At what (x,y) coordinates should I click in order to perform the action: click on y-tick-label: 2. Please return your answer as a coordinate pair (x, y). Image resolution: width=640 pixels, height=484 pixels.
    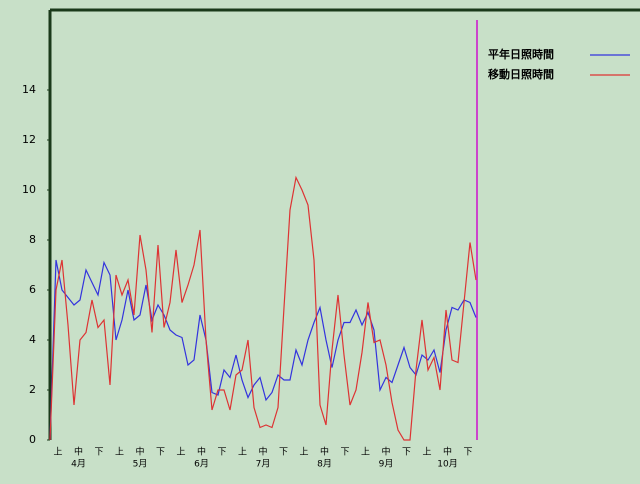
    Looking at the image, I should click on (32, 389).